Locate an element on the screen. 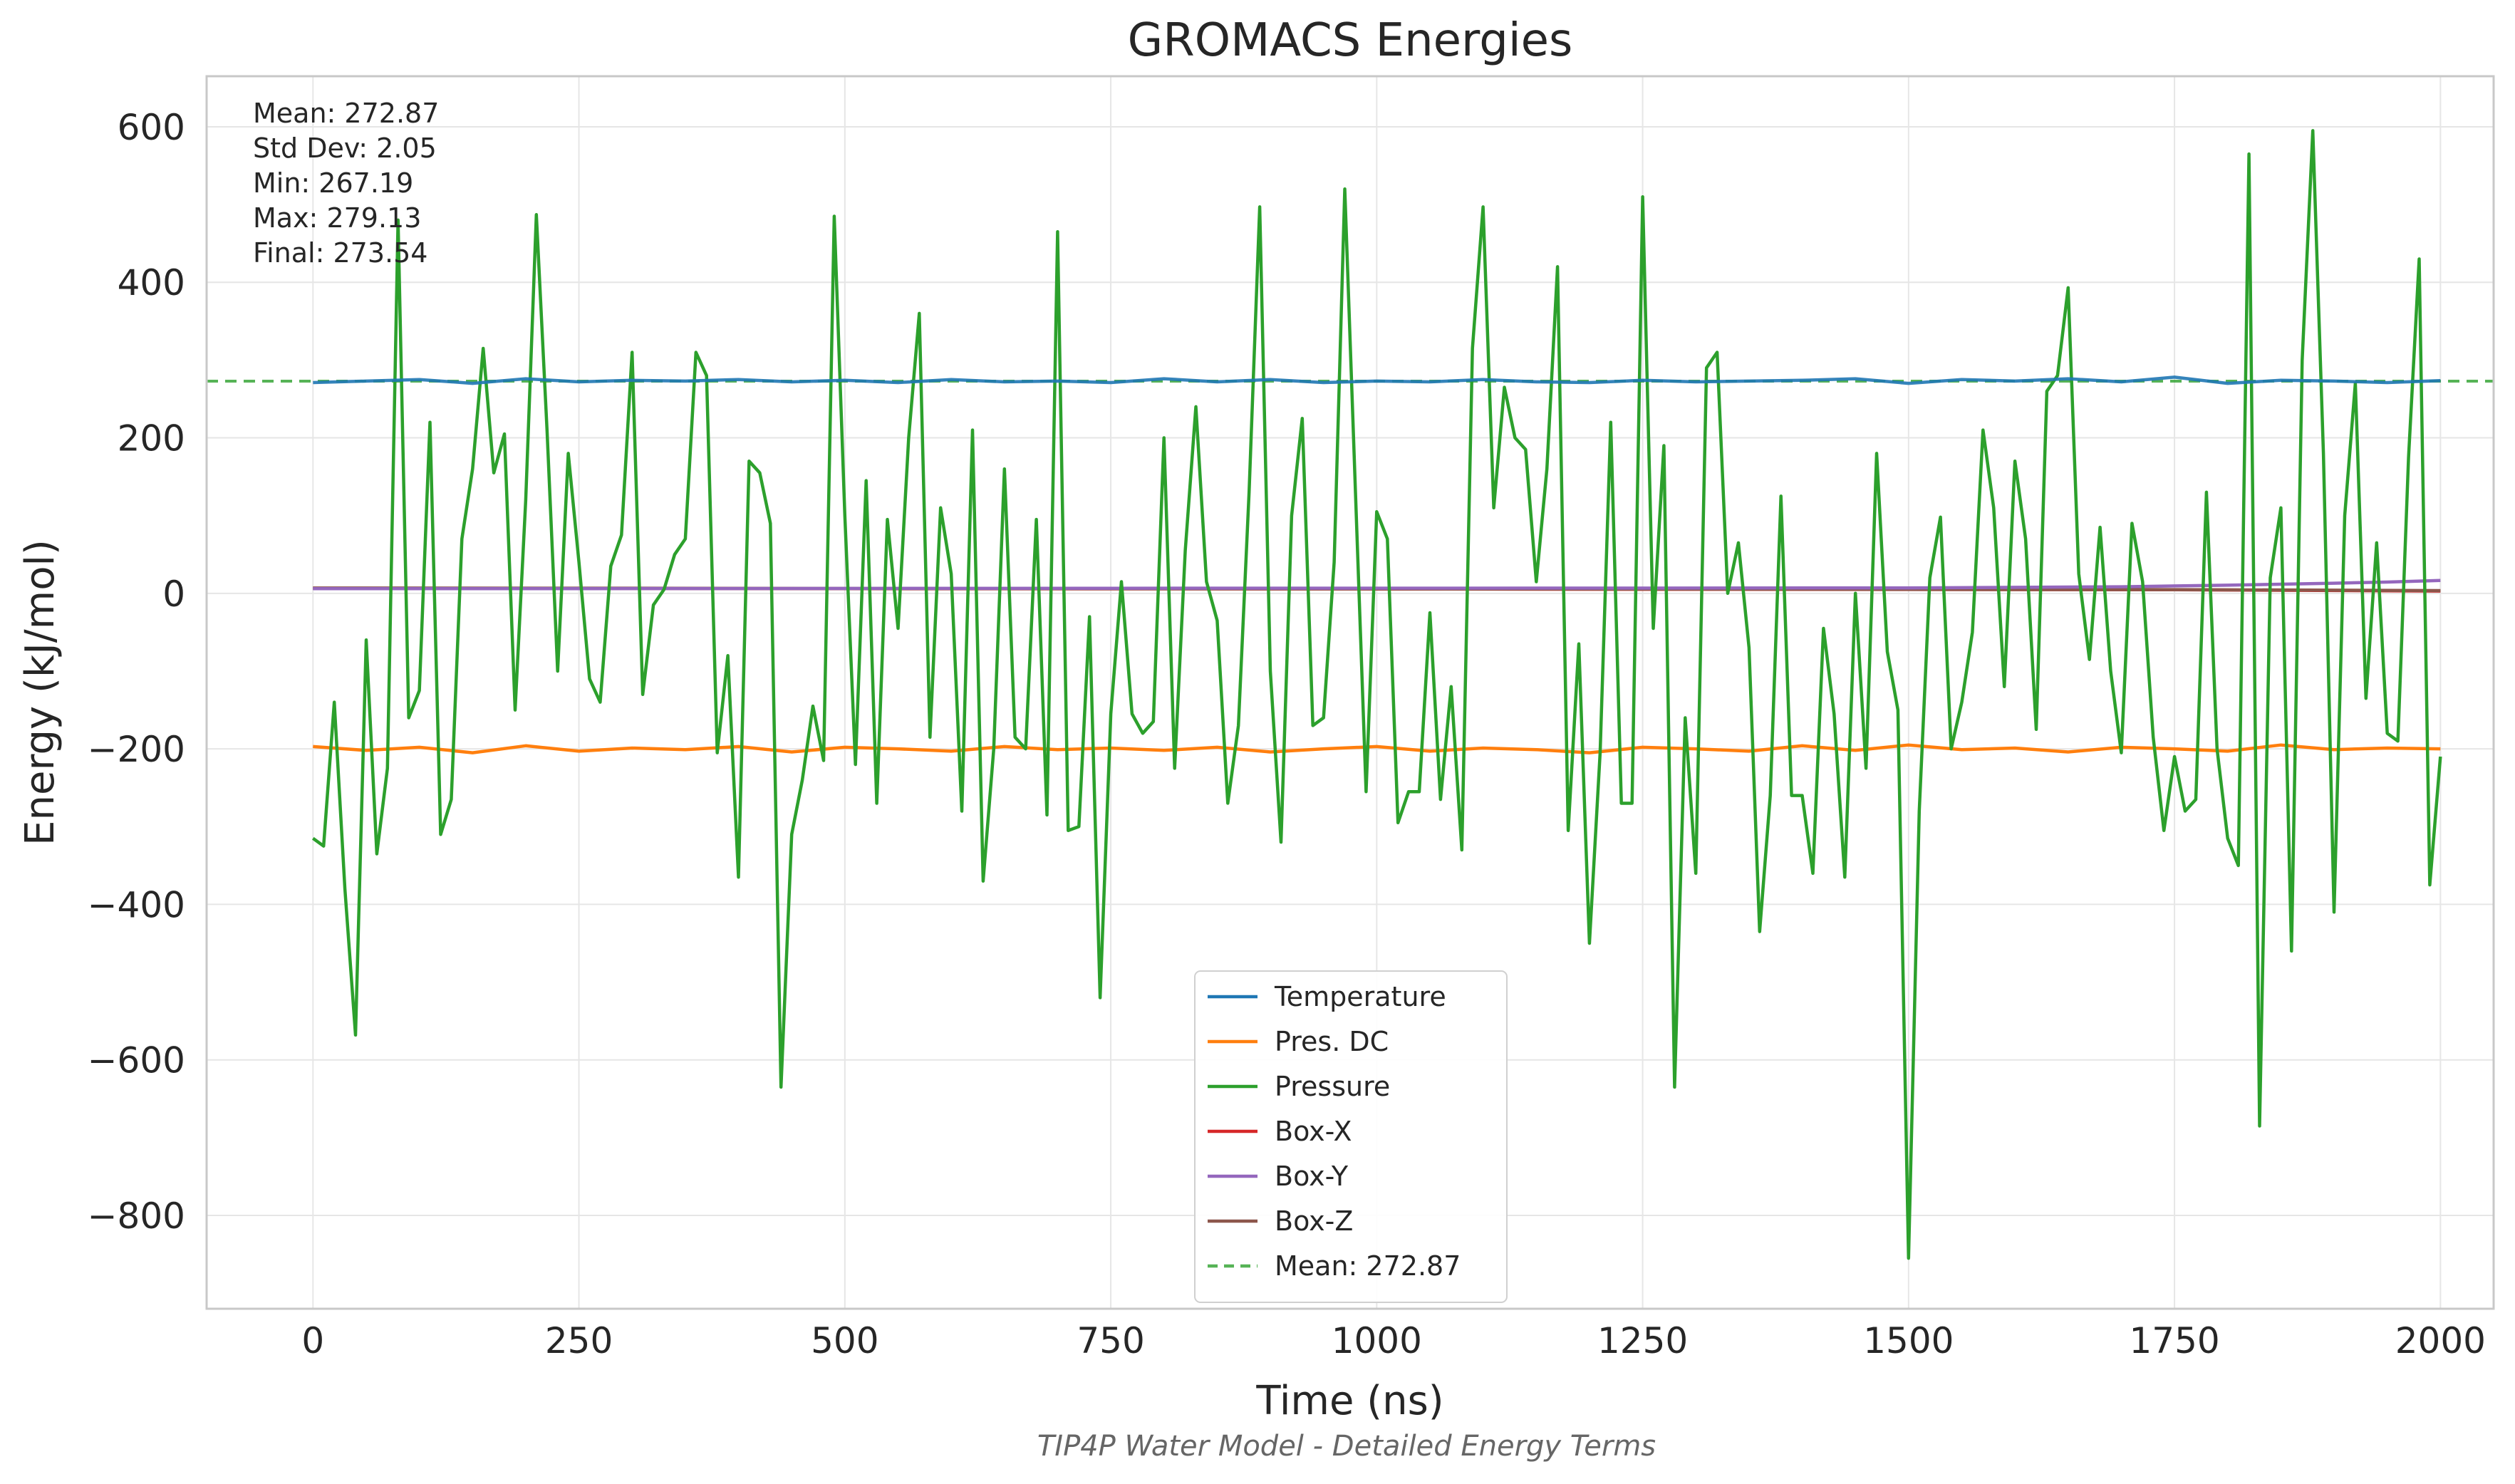 The image size is (2515, 1484). x-tick-label: 250 is located at coordinates (579, 1340).